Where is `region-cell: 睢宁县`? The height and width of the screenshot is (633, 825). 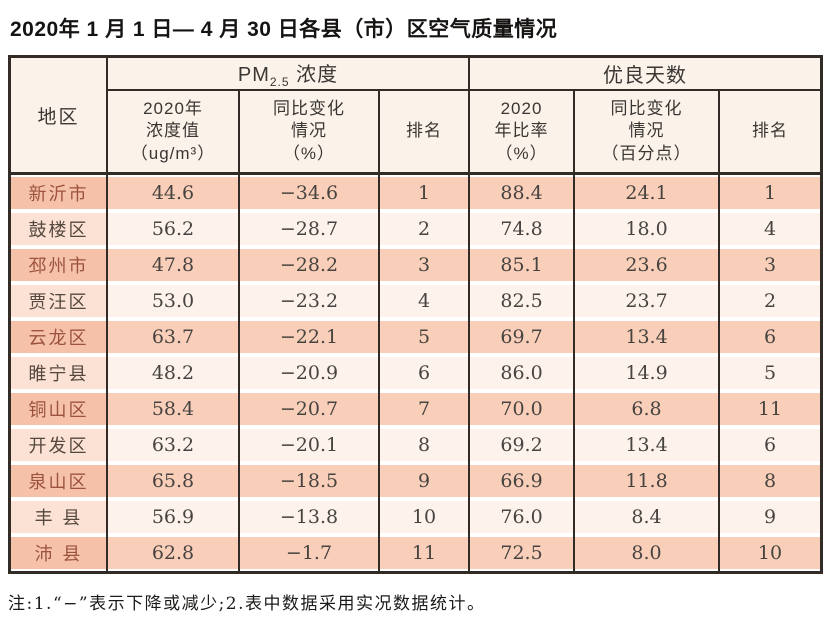 region-cell: 睢宁县 is located at coordinates (59, 373).